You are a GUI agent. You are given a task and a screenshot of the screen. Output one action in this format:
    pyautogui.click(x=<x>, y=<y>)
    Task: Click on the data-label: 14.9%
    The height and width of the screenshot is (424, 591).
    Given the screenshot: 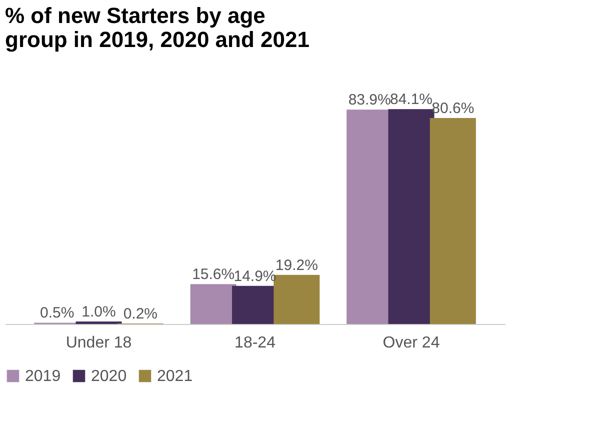 What is the action you would take?
    pyautogui.click(x=255, y=276)
    